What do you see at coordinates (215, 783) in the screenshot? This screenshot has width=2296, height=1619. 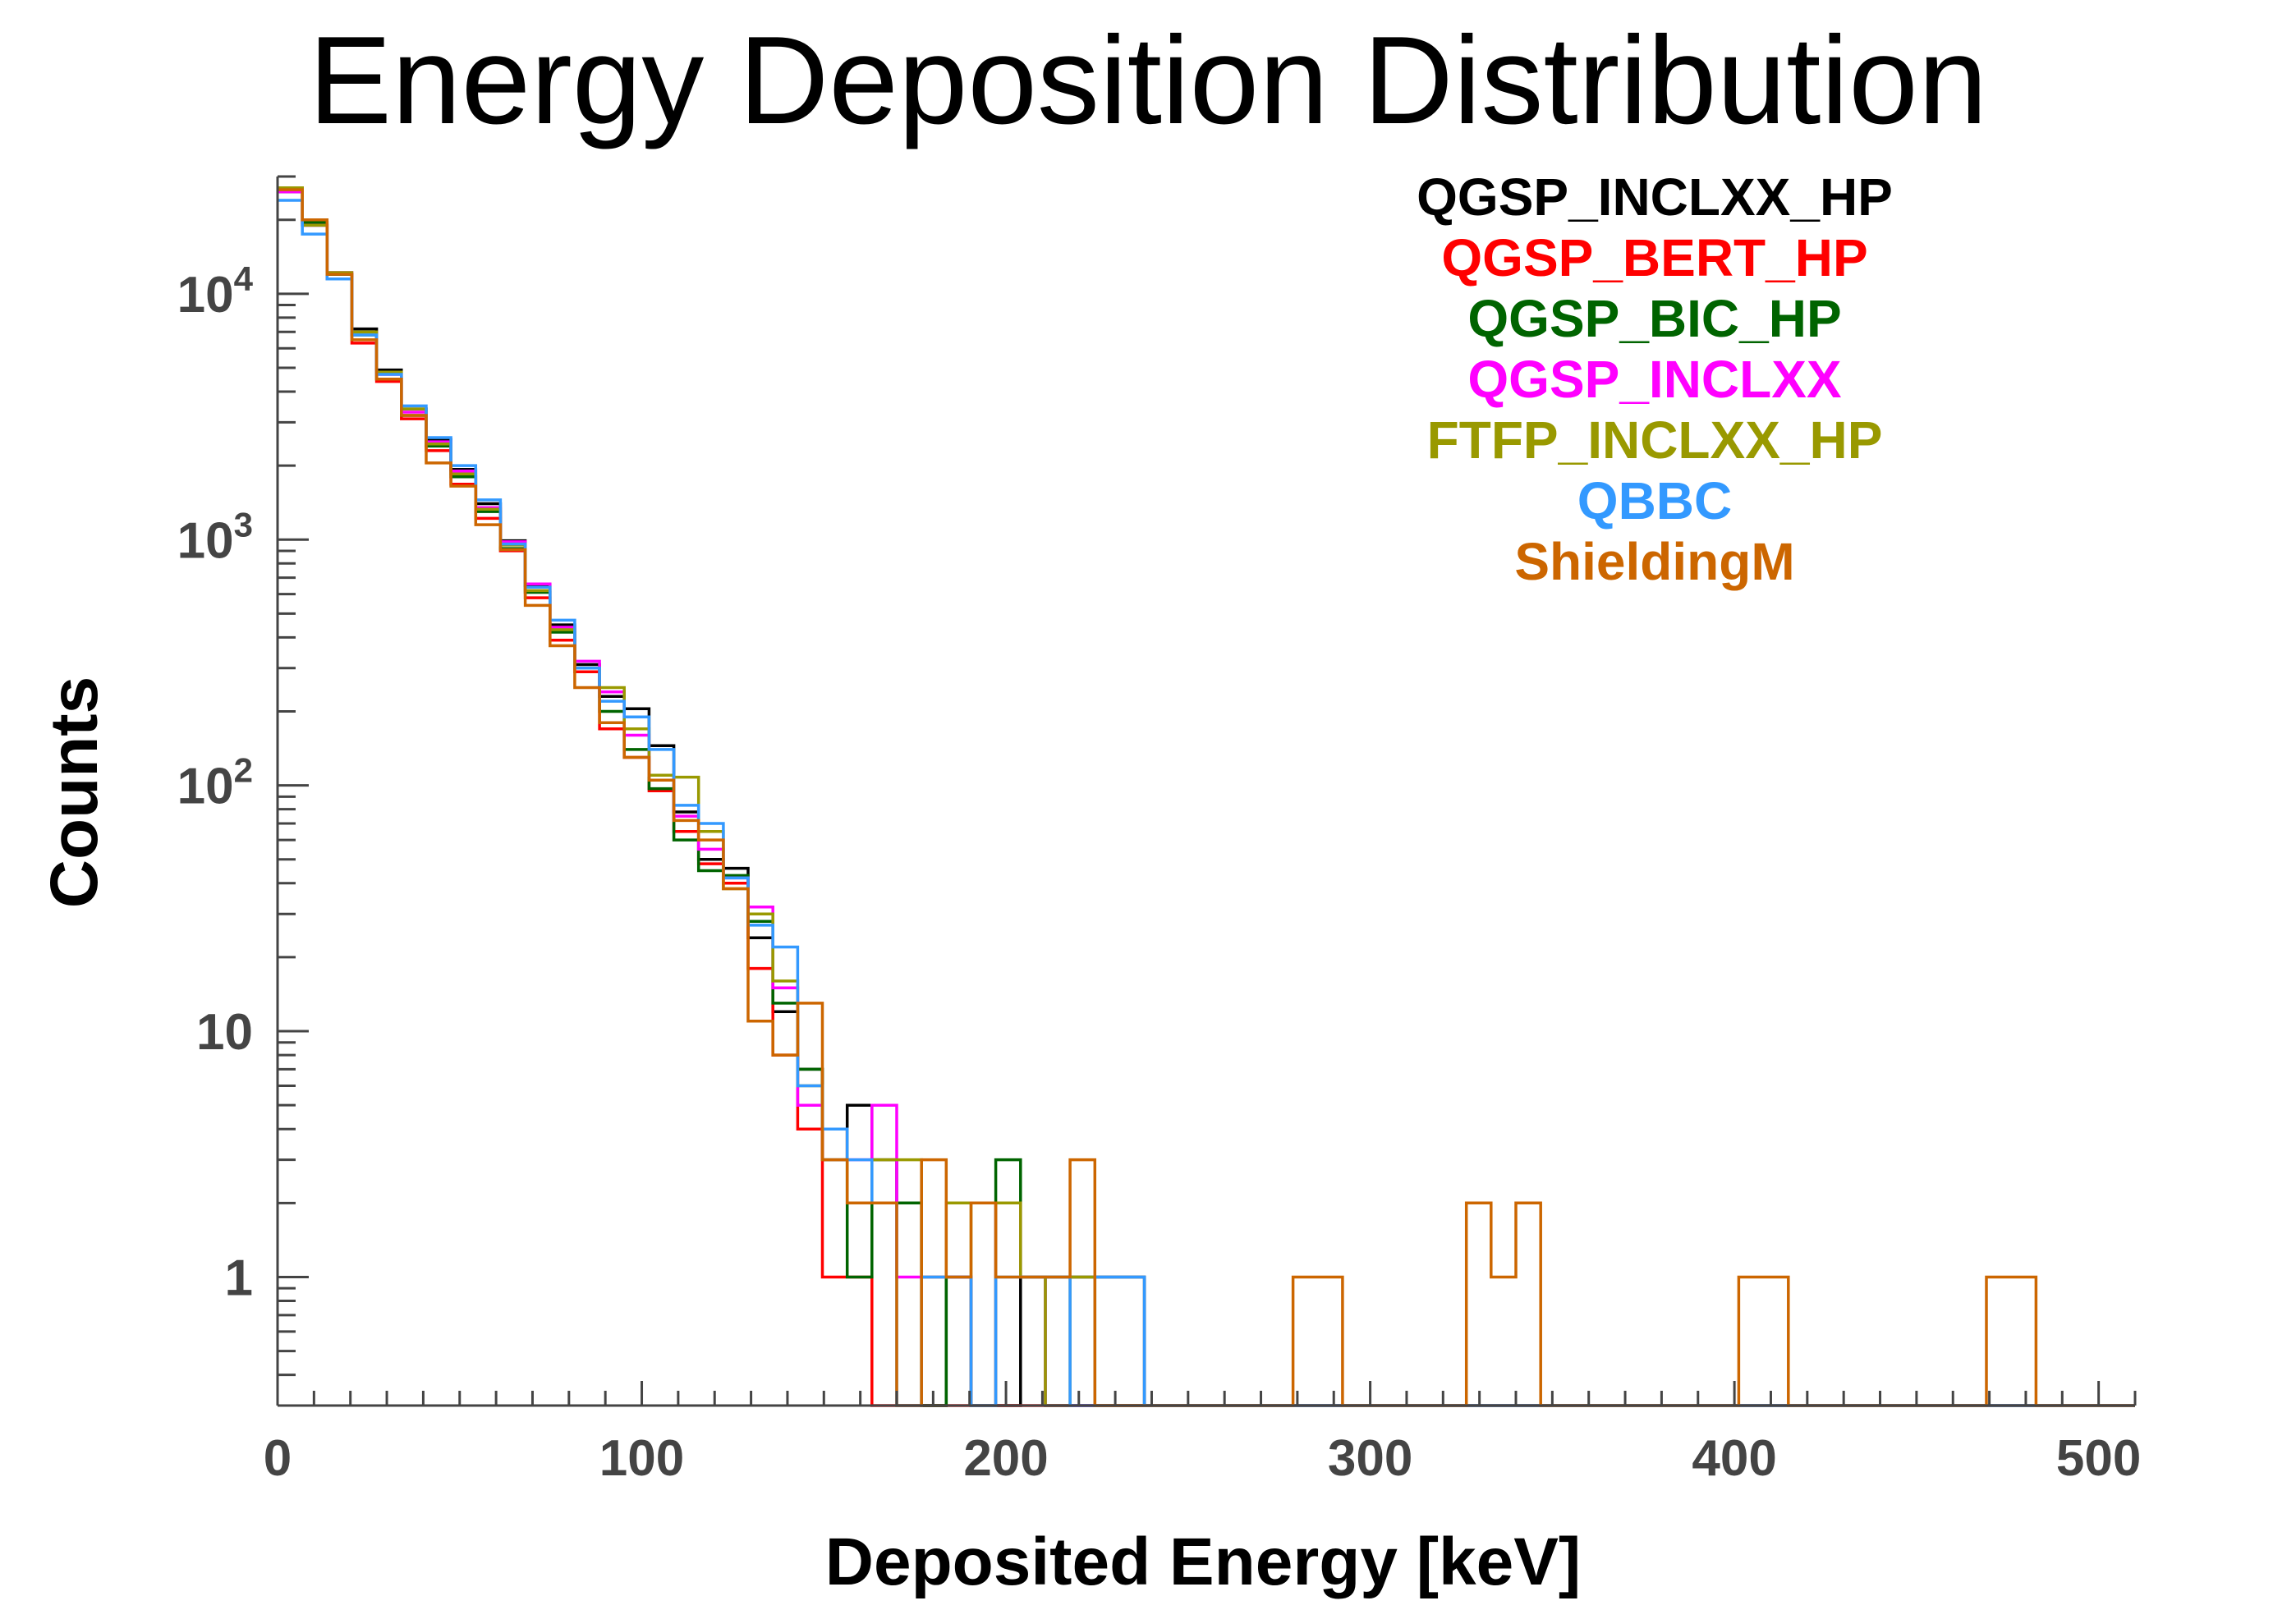 I see `y-tick-label: 10²` at bounding box center [215, 783].